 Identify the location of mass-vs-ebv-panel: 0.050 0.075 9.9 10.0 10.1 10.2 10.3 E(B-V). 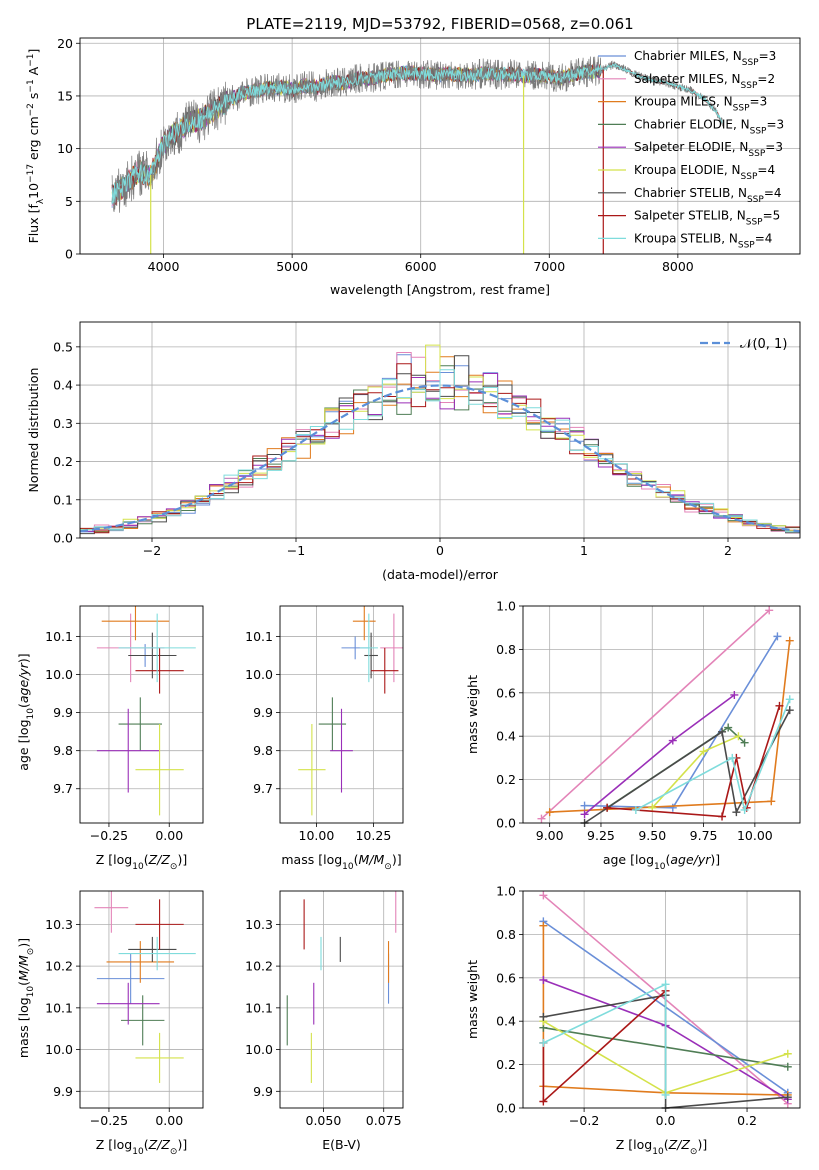
(324, 1021).